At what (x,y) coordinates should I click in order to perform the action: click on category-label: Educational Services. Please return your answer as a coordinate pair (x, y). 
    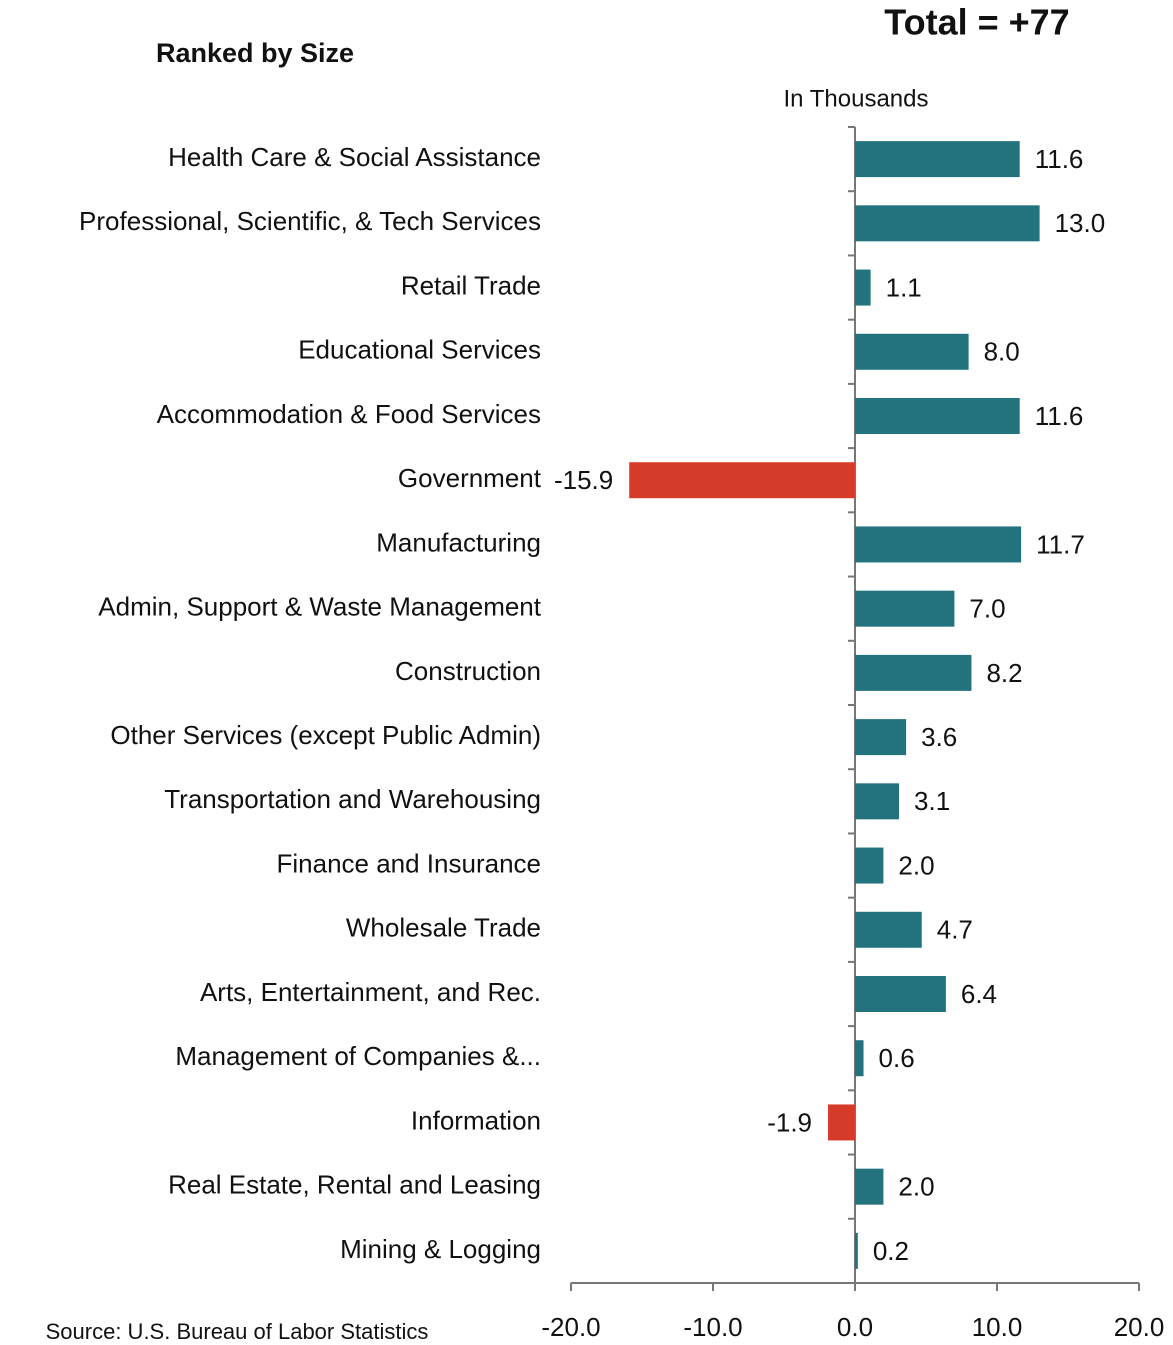
    Looking at the image, I should click on (419, 350).